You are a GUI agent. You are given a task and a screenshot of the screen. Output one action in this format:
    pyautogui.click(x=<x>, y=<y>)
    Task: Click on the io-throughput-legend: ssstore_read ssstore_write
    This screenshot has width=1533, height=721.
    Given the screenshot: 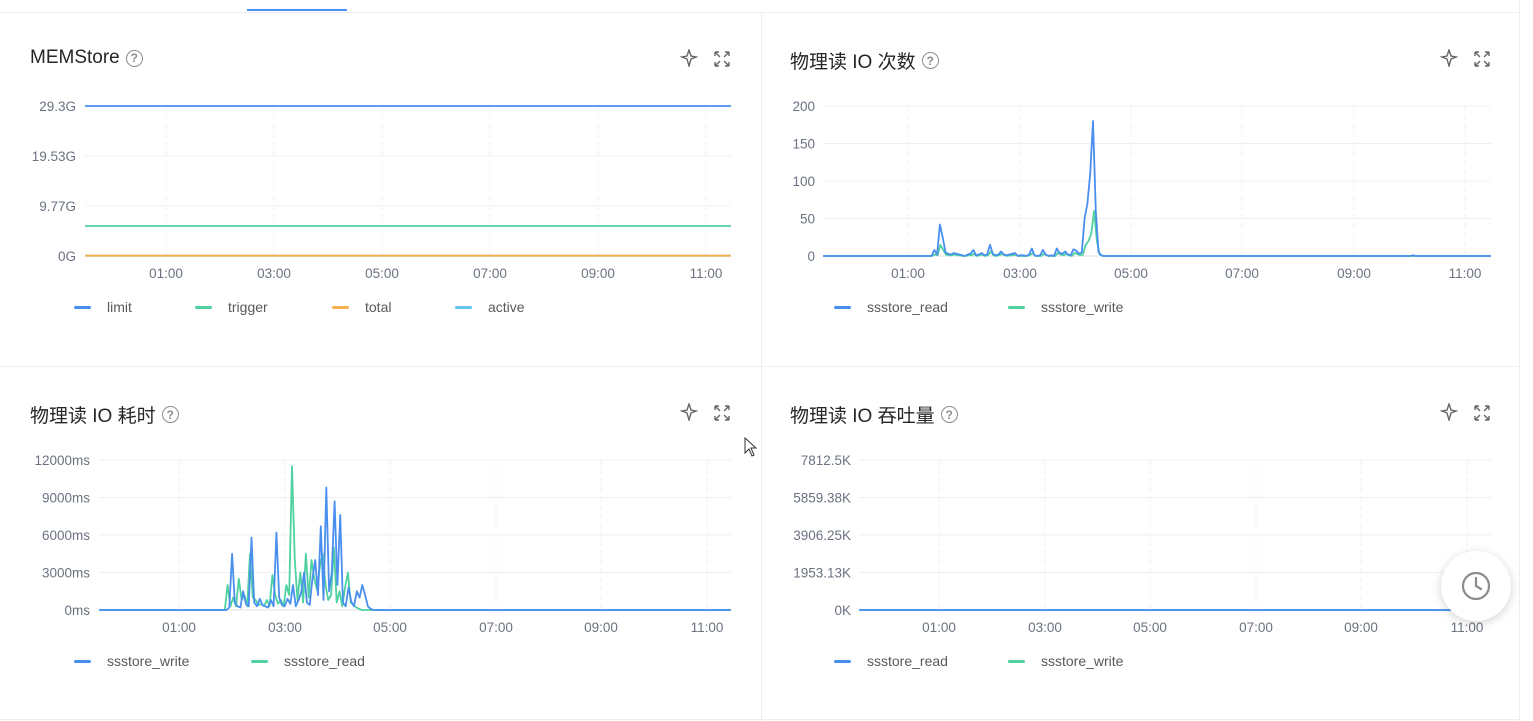 What is the action you would take?
    pyautogui.click(x=978, y=661)
    